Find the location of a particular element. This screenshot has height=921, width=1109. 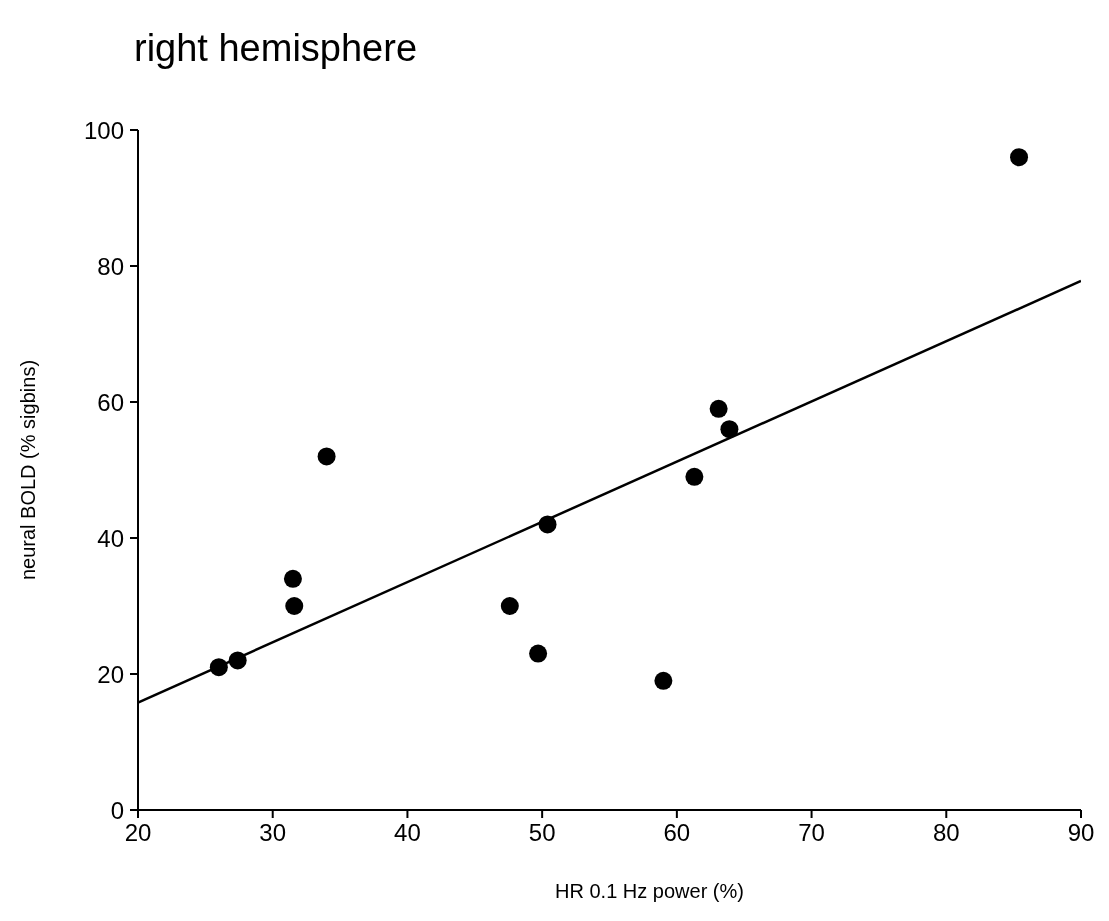

y-tick-label: 0 is located at coordinates (117, 810).